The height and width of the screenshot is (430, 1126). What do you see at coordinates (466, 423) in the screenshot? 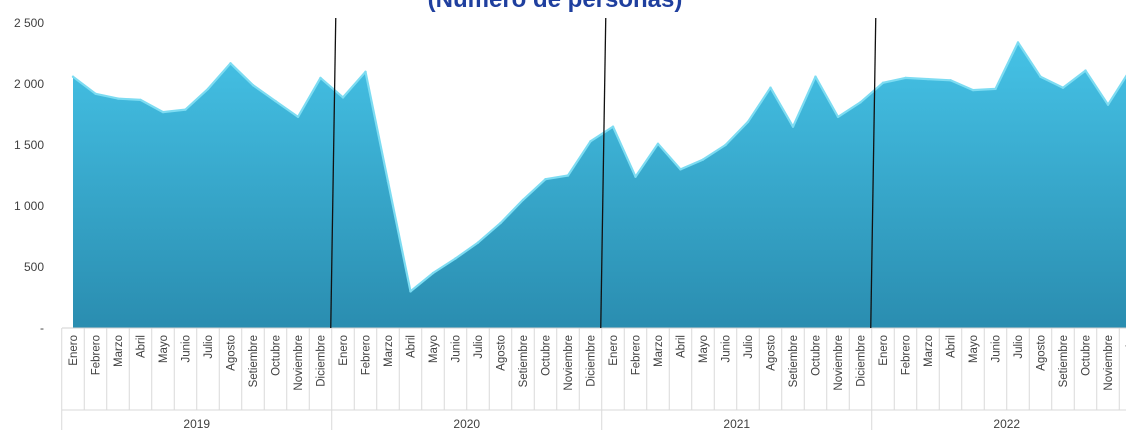
I see `year-label: 2020` at bounding box center [466, 423].